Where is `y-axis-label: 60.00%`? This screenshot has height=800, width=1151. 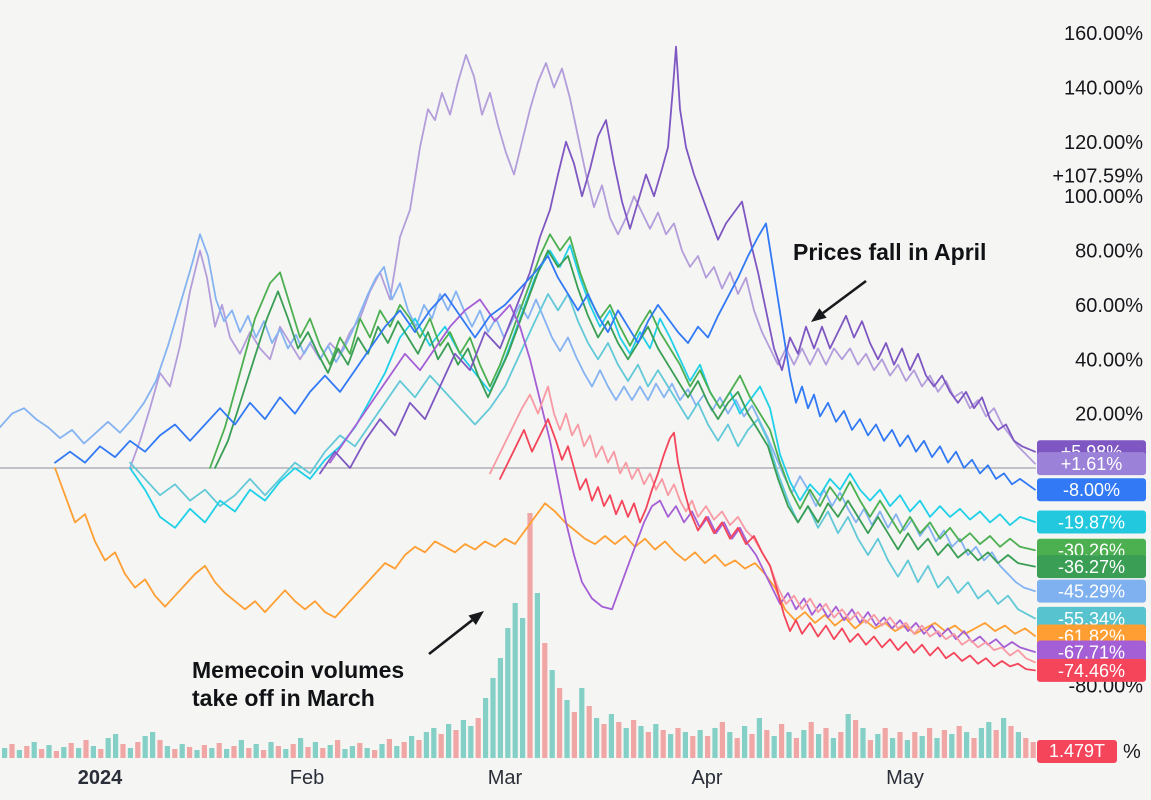
y-axis-label: 60.00% is located at coordinates (1109, 306).